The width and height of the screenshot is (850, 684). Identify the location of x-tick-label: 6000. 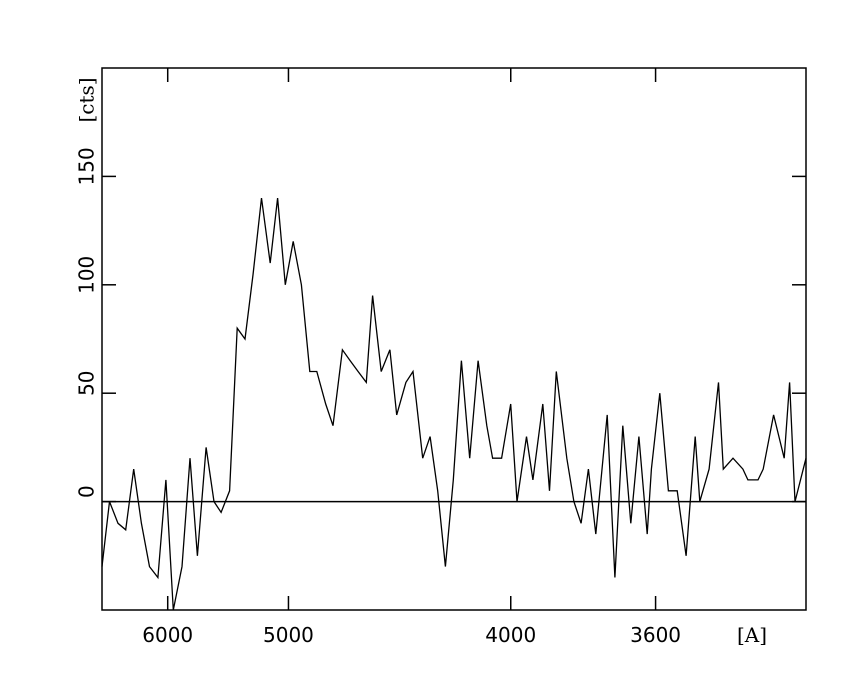
(167, 635).